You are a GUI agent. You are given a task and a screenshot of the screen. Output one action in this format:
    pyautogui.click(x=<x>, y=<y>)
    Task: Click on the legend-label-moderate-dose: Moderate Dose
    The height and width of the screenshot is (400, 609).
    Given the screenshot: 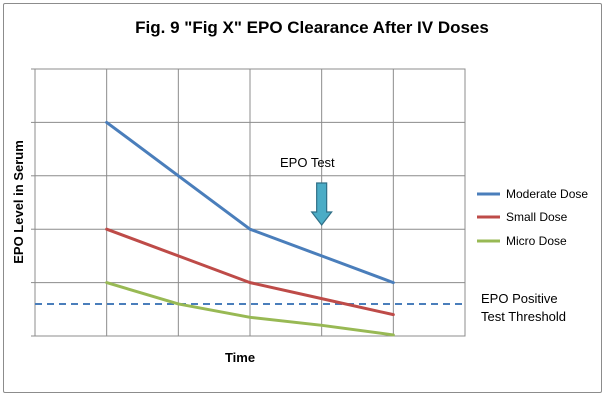 What is the action you would take?
    pyautogui.click(x=547, y=194)
    